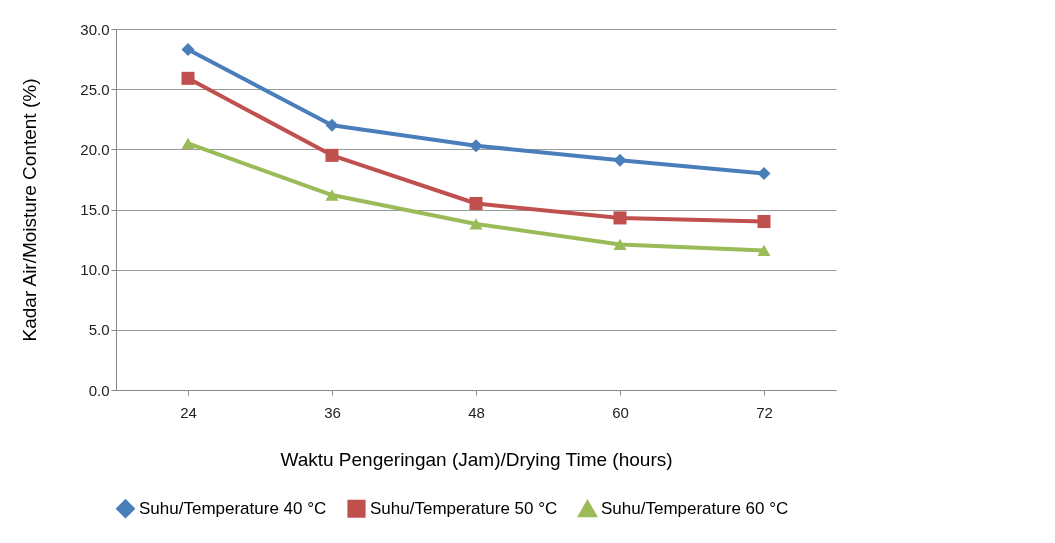 This screenshot has height=543, width=1055. I want to click on legend-label: Suhu/Temperature 40 °C, so click(233, 508).